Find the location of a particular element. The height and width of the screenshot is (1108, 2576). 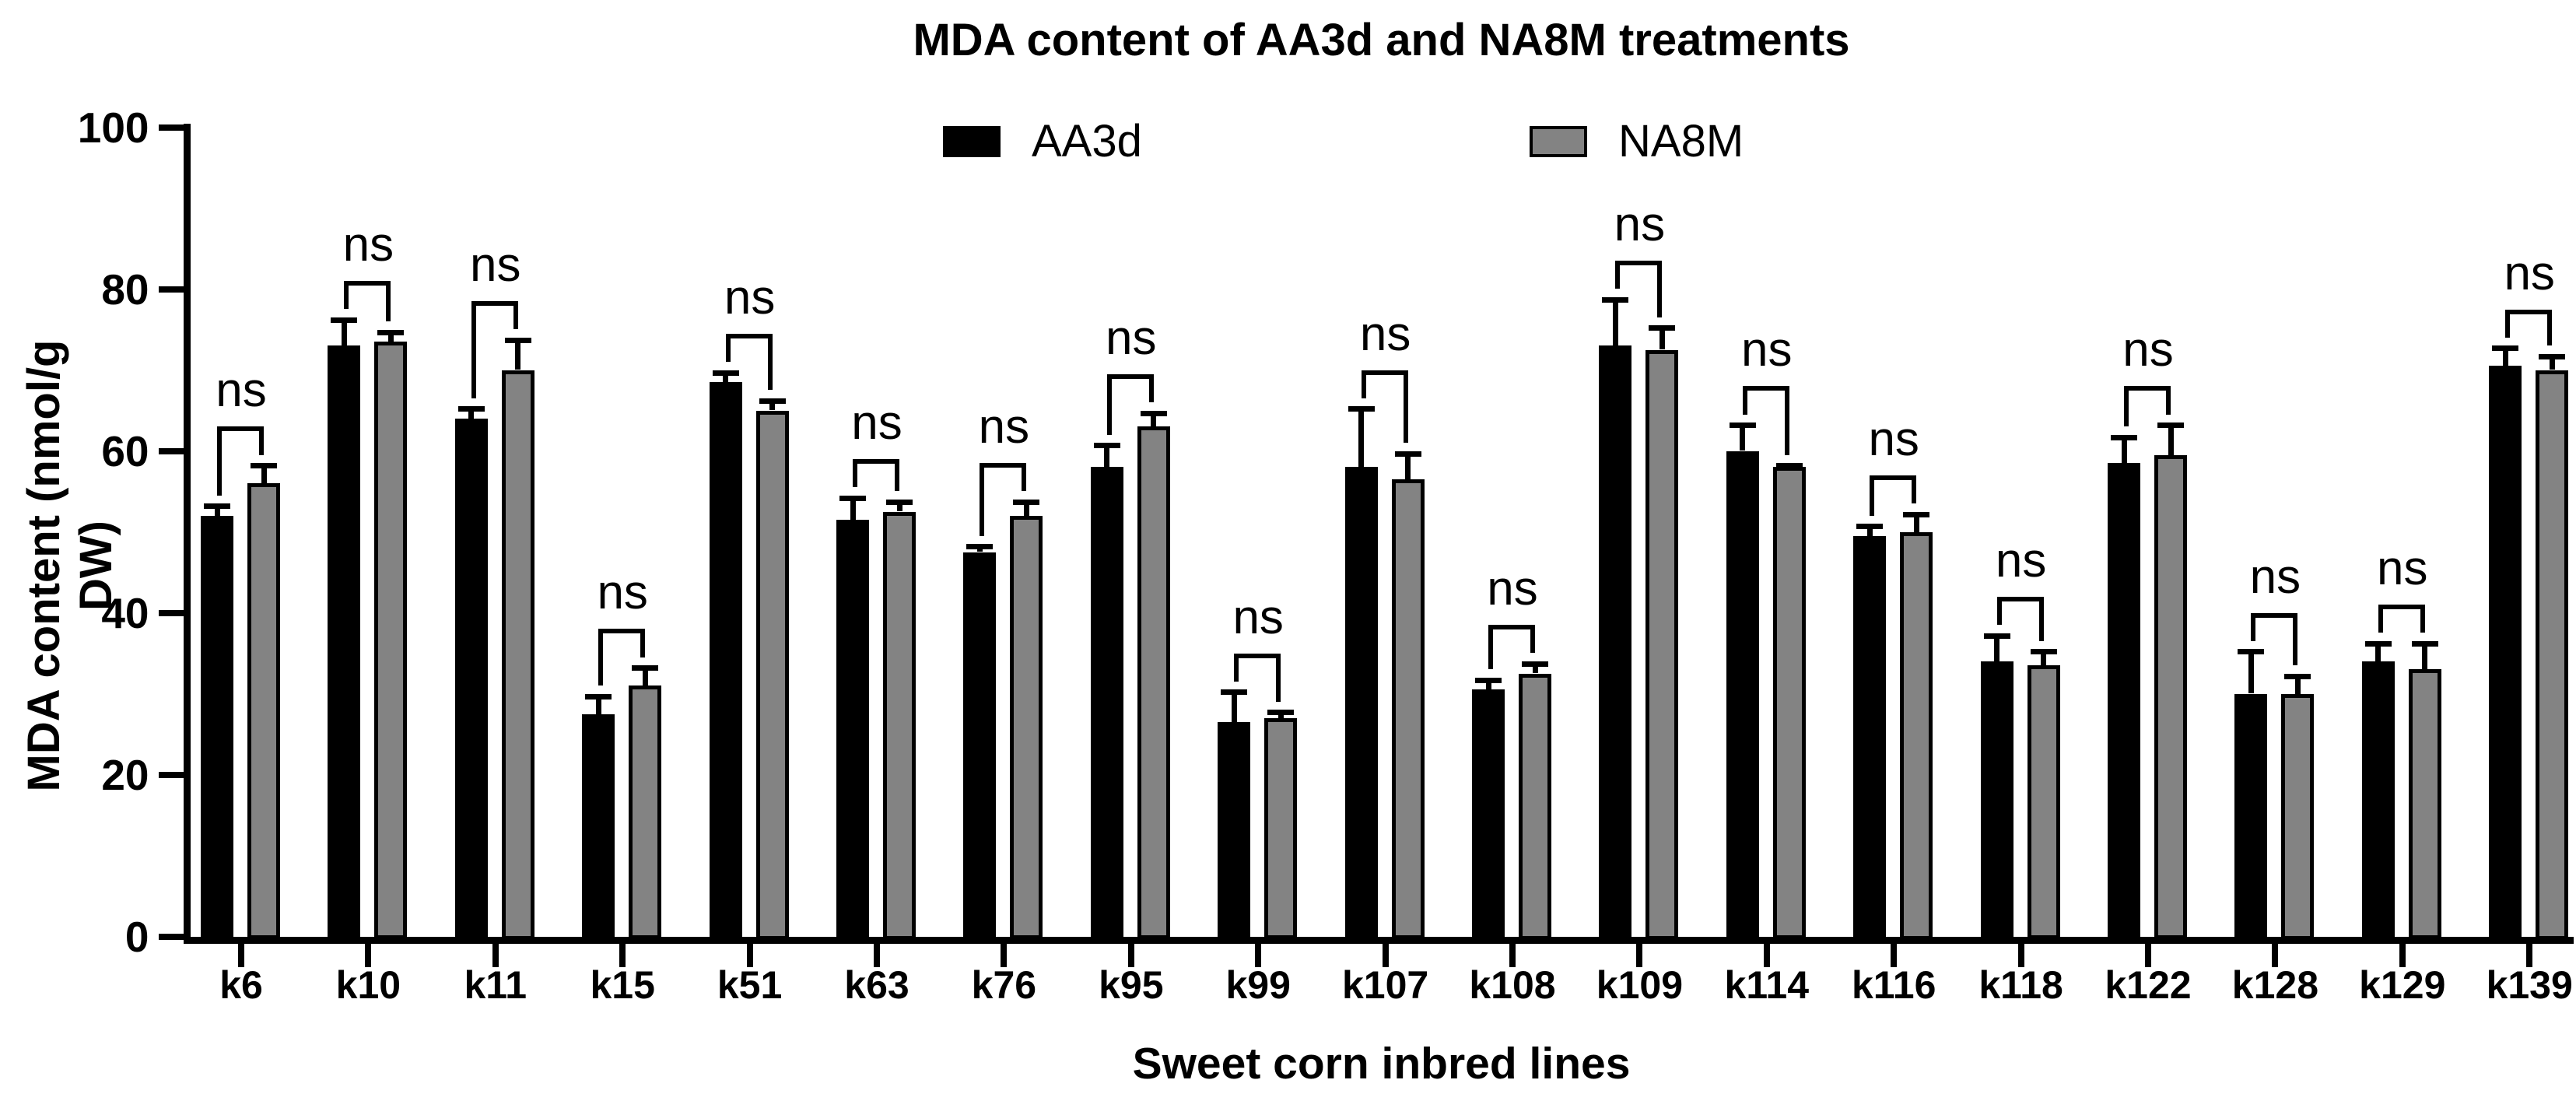

y-tick-label-20: 20 is located at coordinates (125, 774).